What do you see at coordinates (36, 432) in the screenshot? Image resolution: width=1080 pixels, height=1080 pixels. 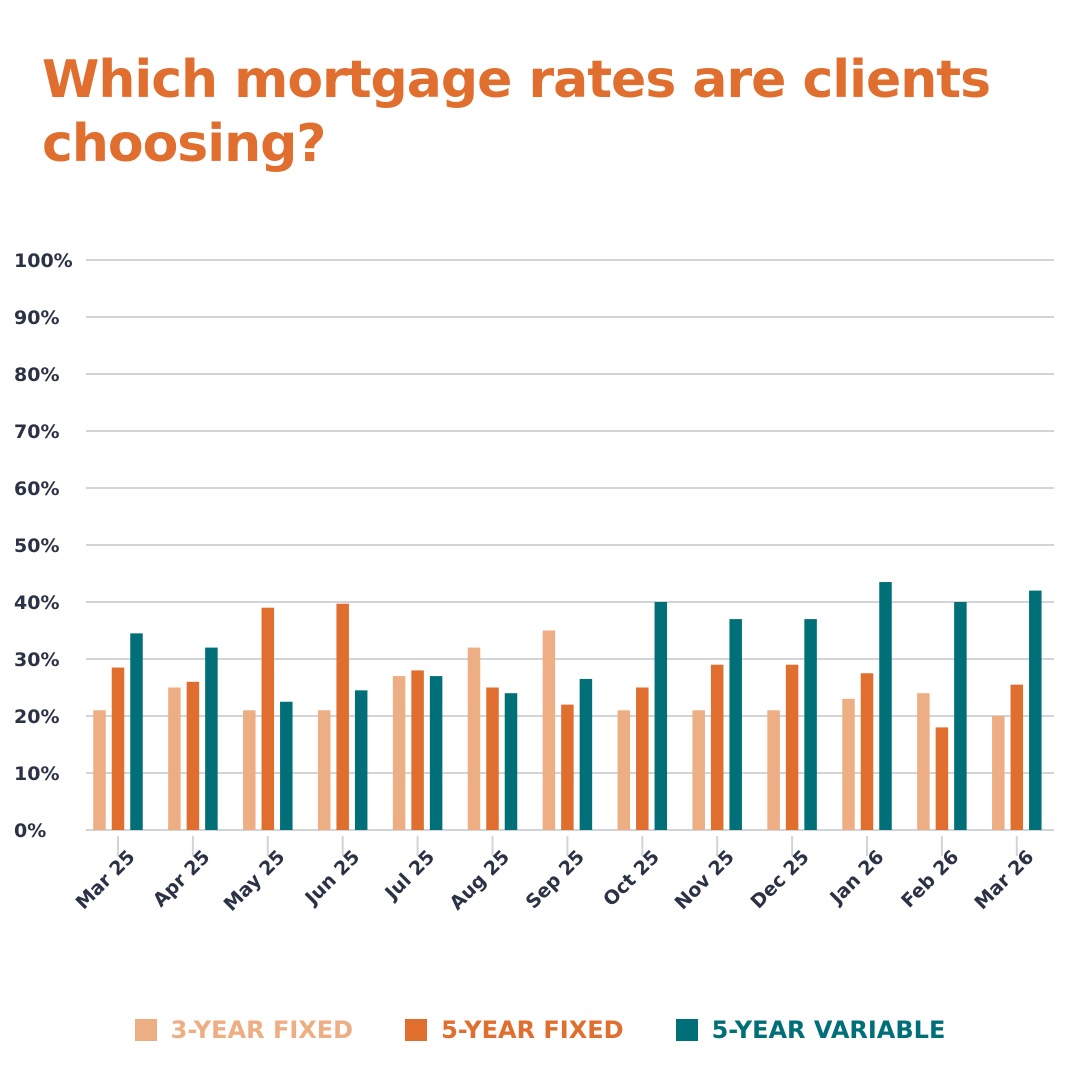 I see `y-tick-label: 70%` at bounding box center [36, 432].